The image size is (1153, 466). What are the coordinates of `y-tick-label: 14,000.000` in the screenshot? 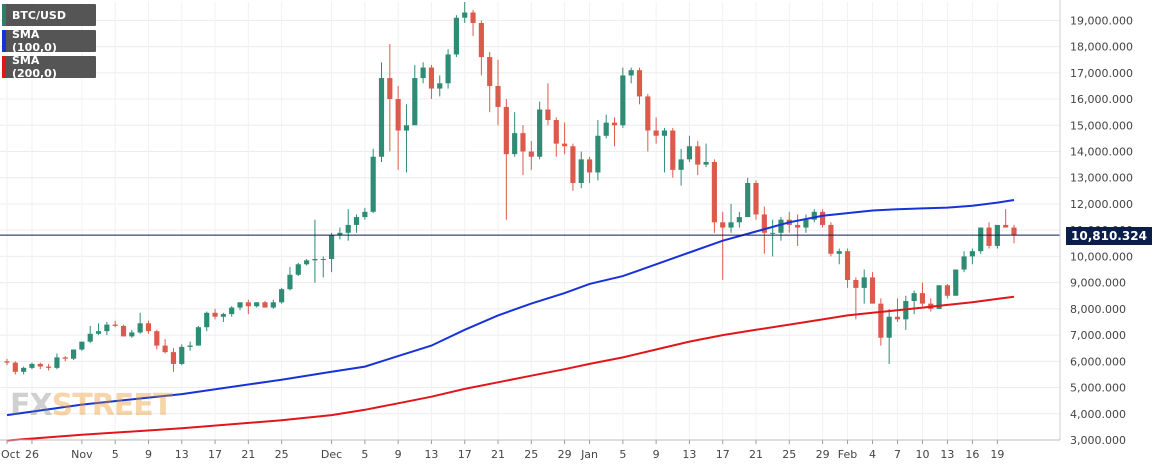 It's located at (1101, 151).